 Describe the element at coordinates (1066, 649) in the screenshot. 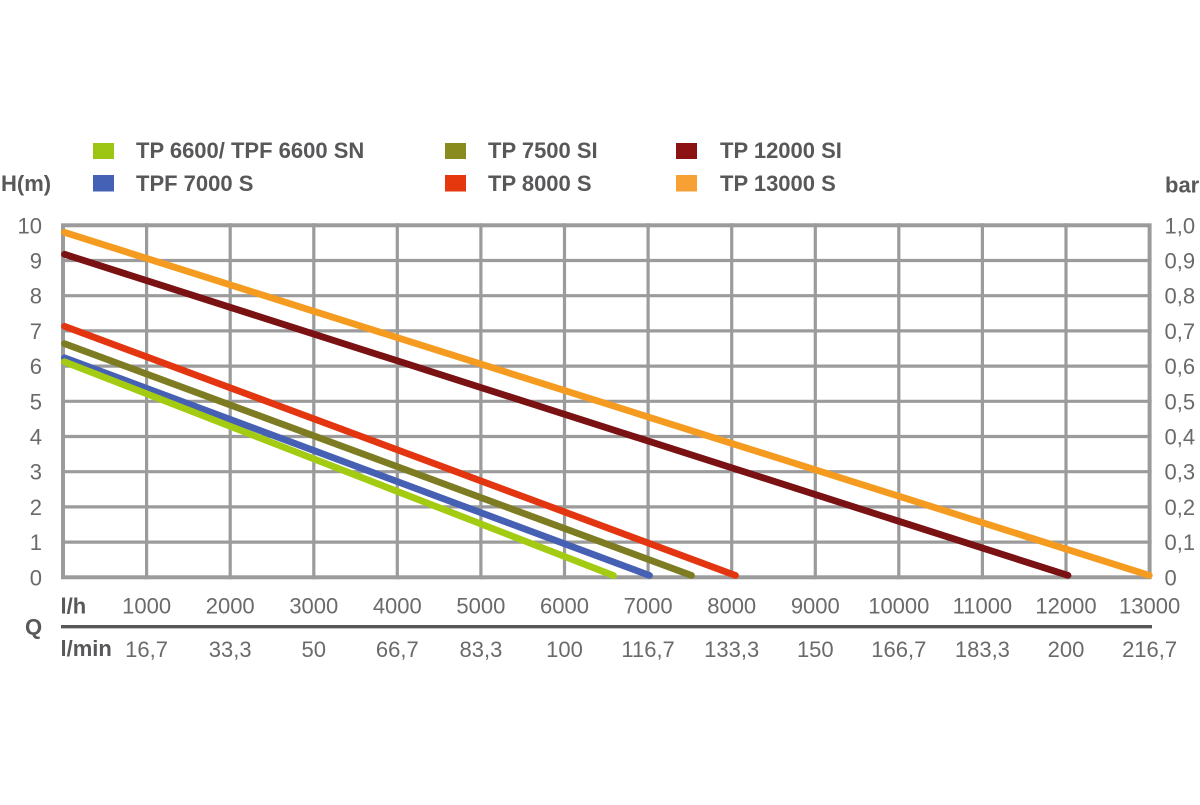

I see `svg-text: 200` at that location.